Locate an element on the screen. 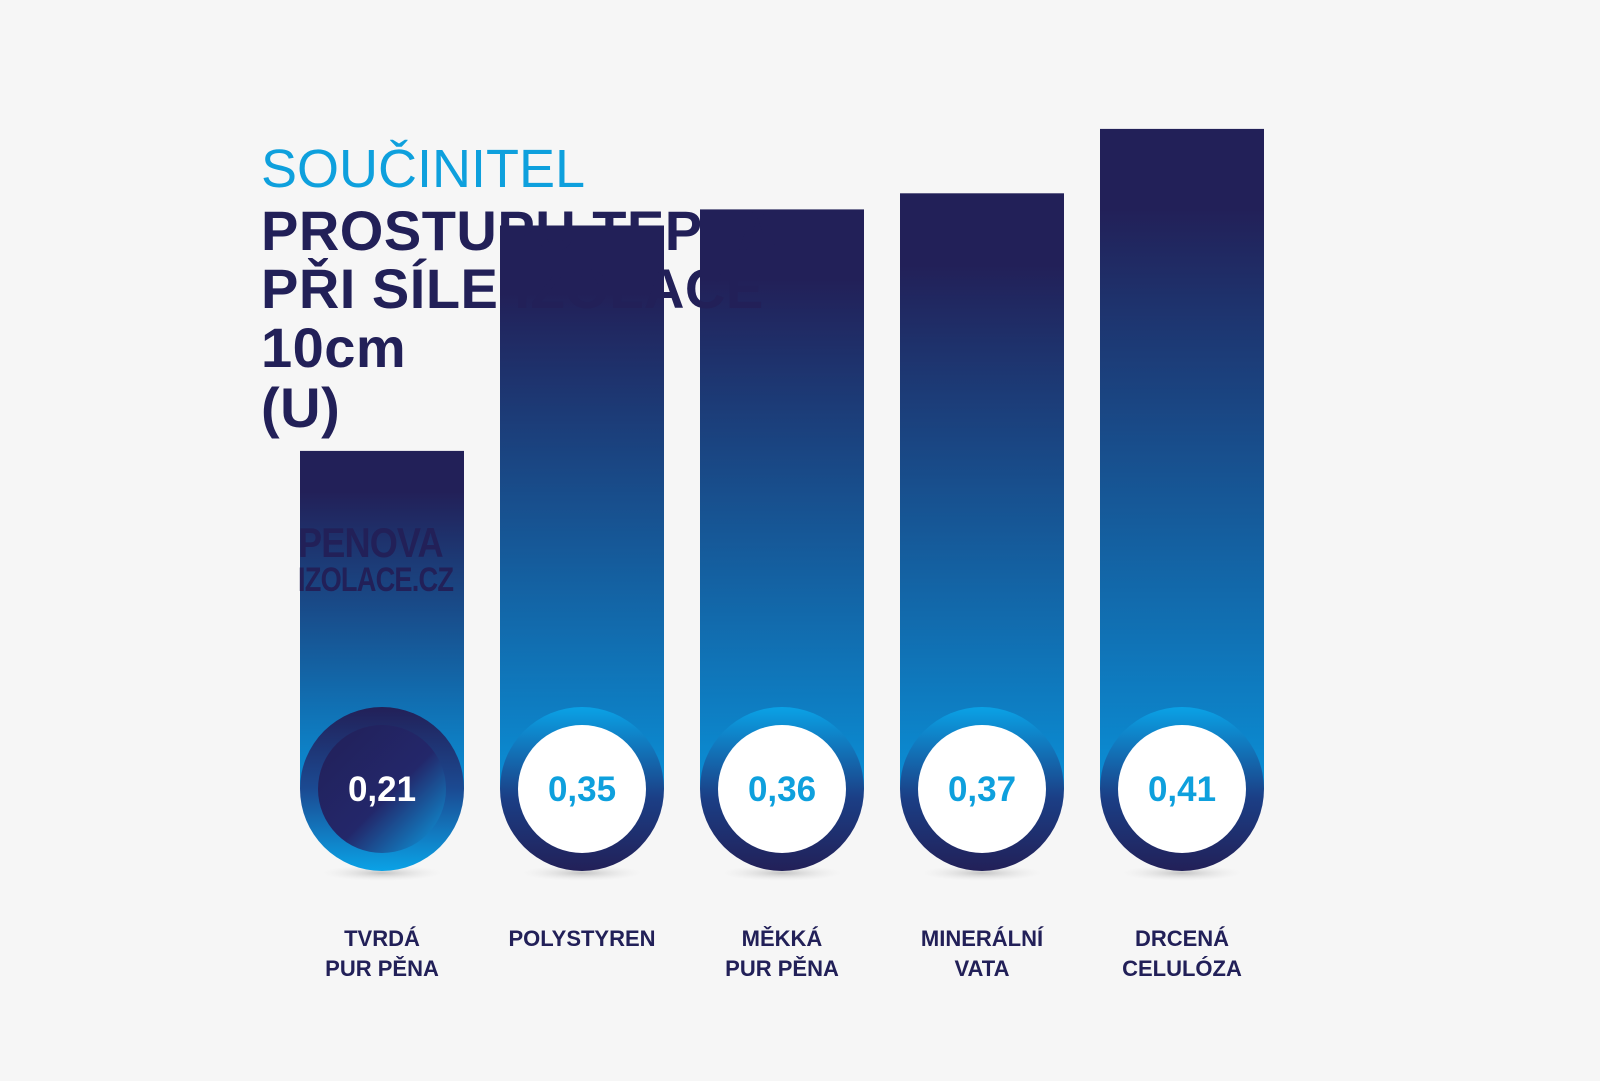 The width and height of the screenshot is (1600, 1081). data-label: 0,21 is located at coordinates (382, 789).